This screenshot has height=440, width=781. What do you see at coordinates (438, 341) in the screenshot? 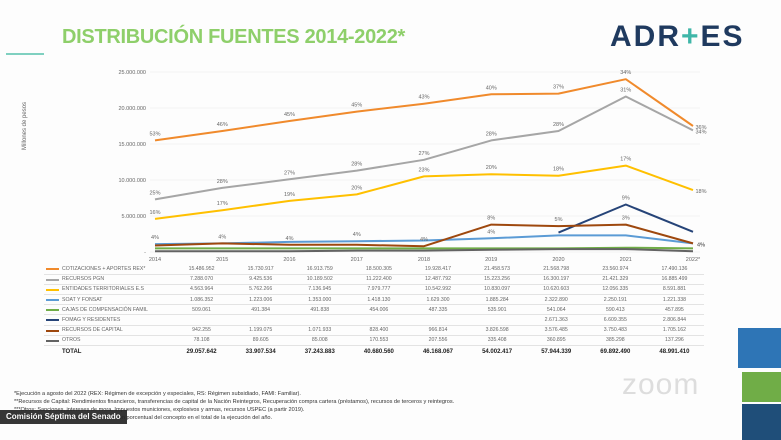
I see `table-cell: 207.556` at bounding box center [438, 341].